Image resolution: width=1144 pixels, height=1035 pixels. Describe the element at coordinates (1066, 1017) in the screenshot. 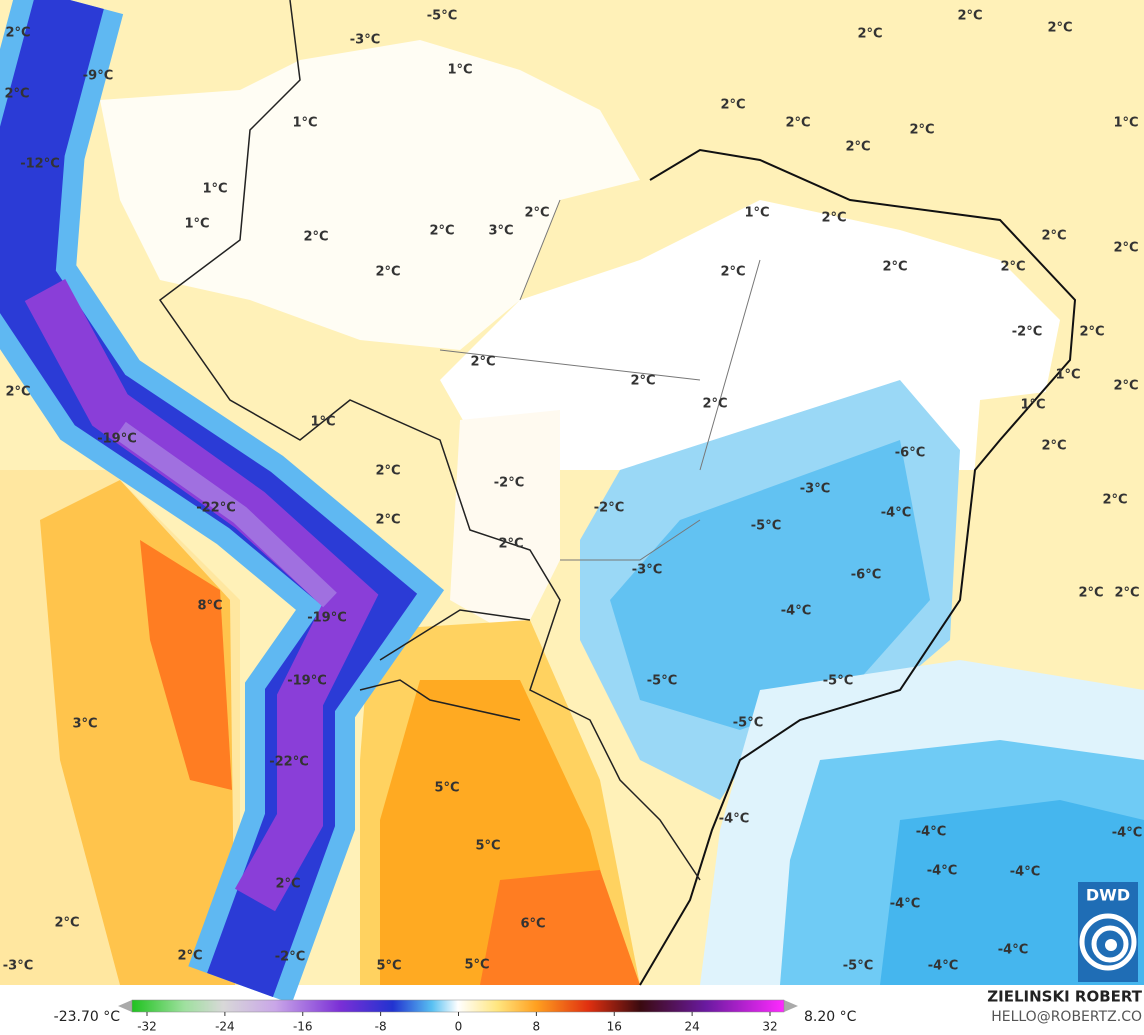

I see `credit-contact: HELLO@ROBERTZ.CO` at that location.